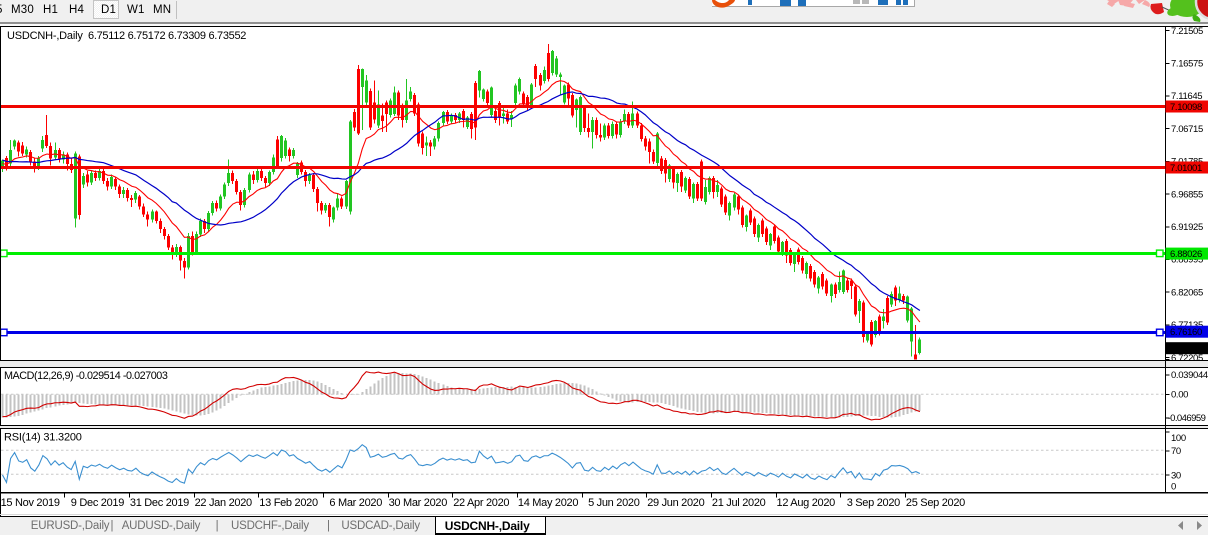 This screenshot has height=535, width=1208. Describe the element at coordinates (1186, 332) in the screenshot. I see `svg-text: 6.76160` at that location.